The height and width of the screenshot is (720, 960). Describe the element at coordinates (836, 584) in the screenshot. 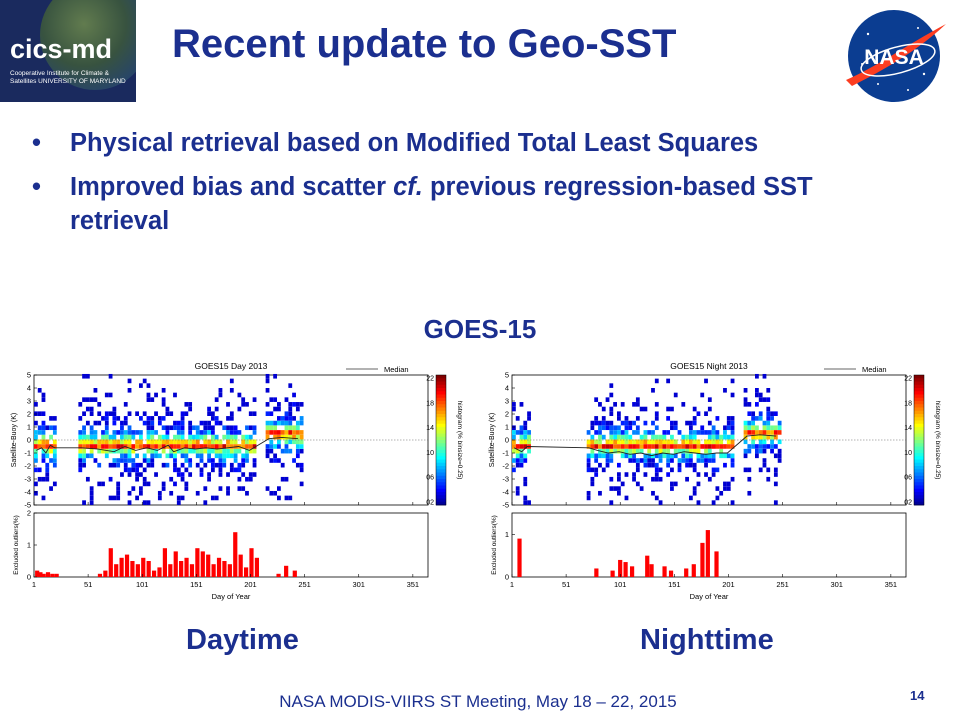

I see `x-tick-label: 301` at that location.